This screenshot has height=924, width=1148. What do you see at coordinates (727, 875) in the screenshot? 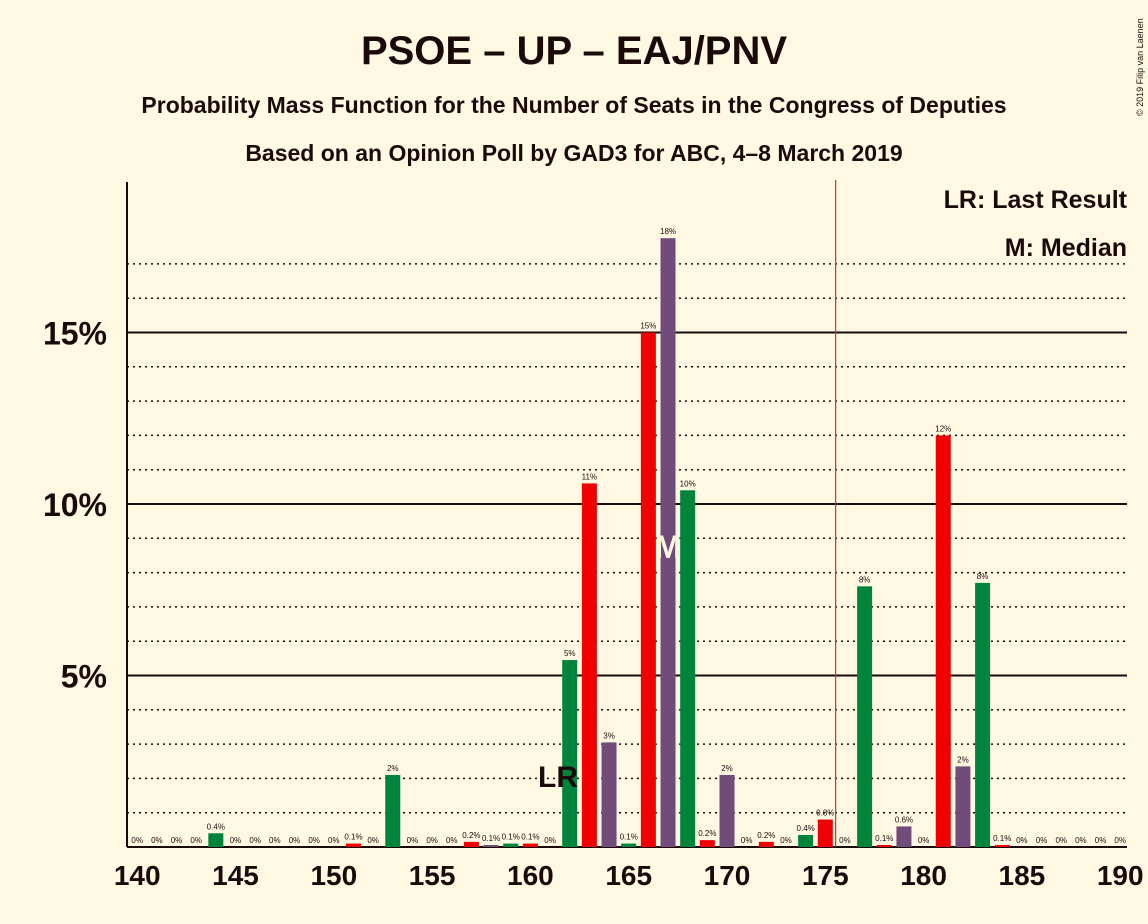
I see `x-tick-170: 170` at bounding box center [727, 875].